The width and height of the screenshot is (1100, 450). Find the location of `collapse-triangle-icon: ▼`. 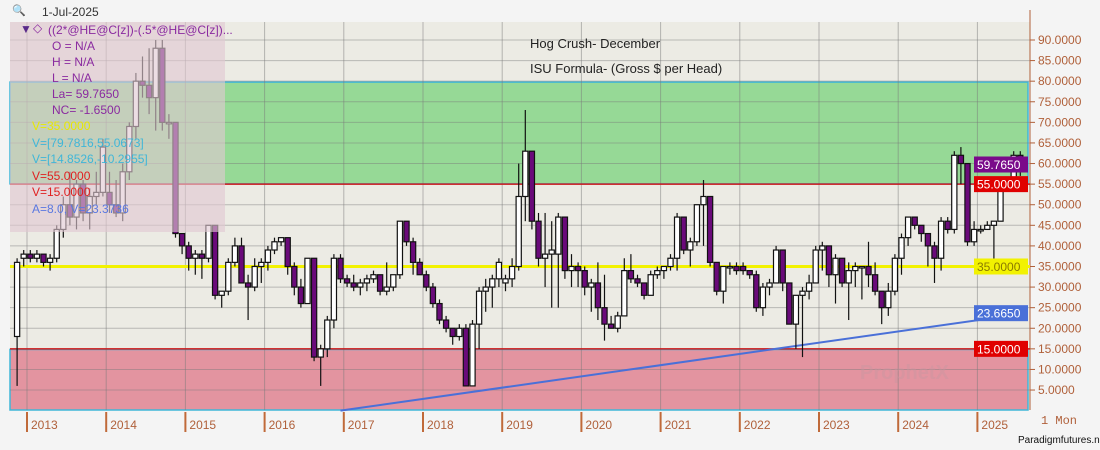

collapse-triangle-icon: ▼ is located at coordinates (26, 29).